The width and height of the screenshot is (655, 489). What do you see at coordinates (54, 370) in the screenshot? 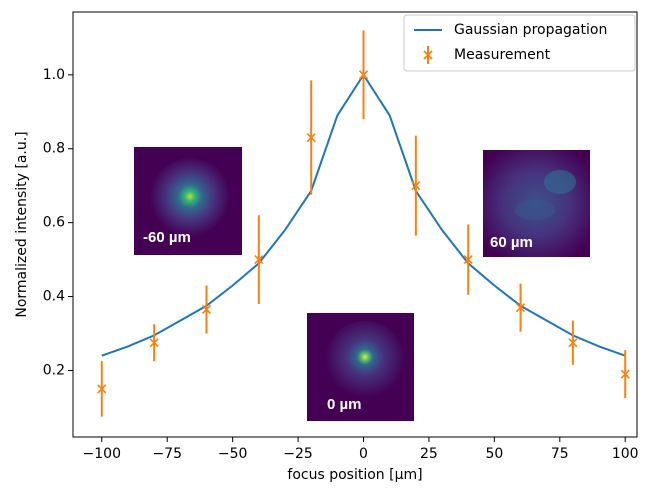
I see `y-tick-label: 0.2` at bounding box center [54, 370].